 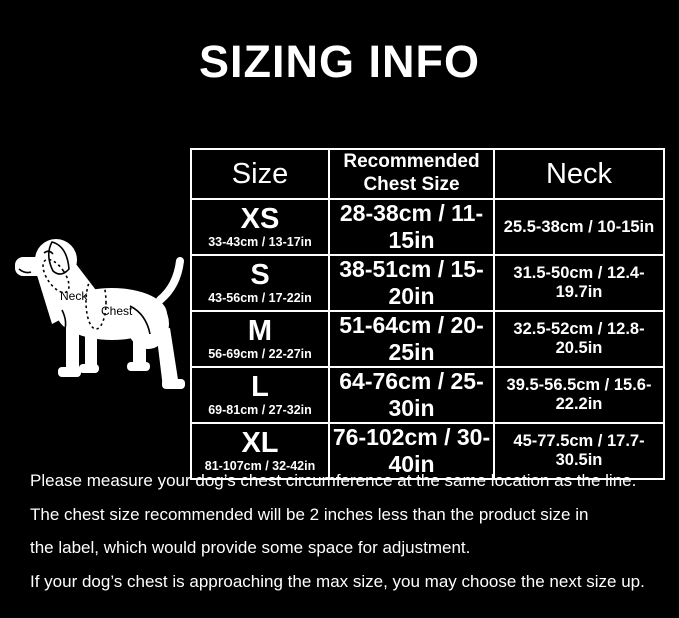 What do you see at coordinates (579, 395) in the screenshot?
I see `neck-cell: 39.5-56.5cm / 15.6-22.2in` at bounding box center [579, 395].